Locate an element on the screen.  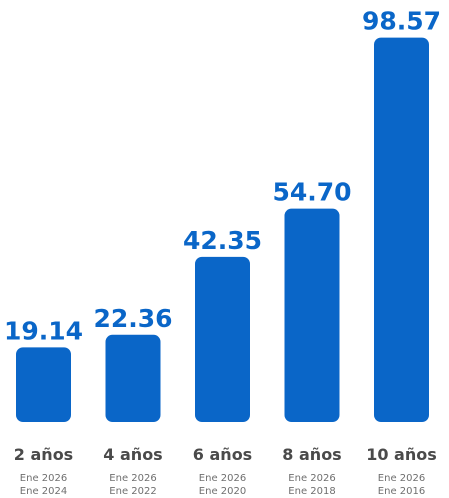
value-label-5: 98.57 is located at coordinates (401, 21).